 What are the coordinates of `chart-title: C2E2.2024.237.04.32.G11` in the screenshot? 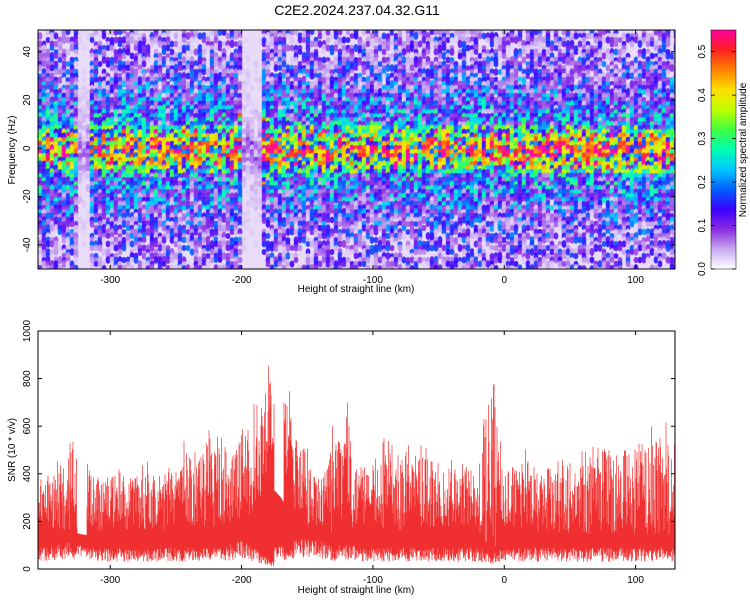 It's located at (357, 10).